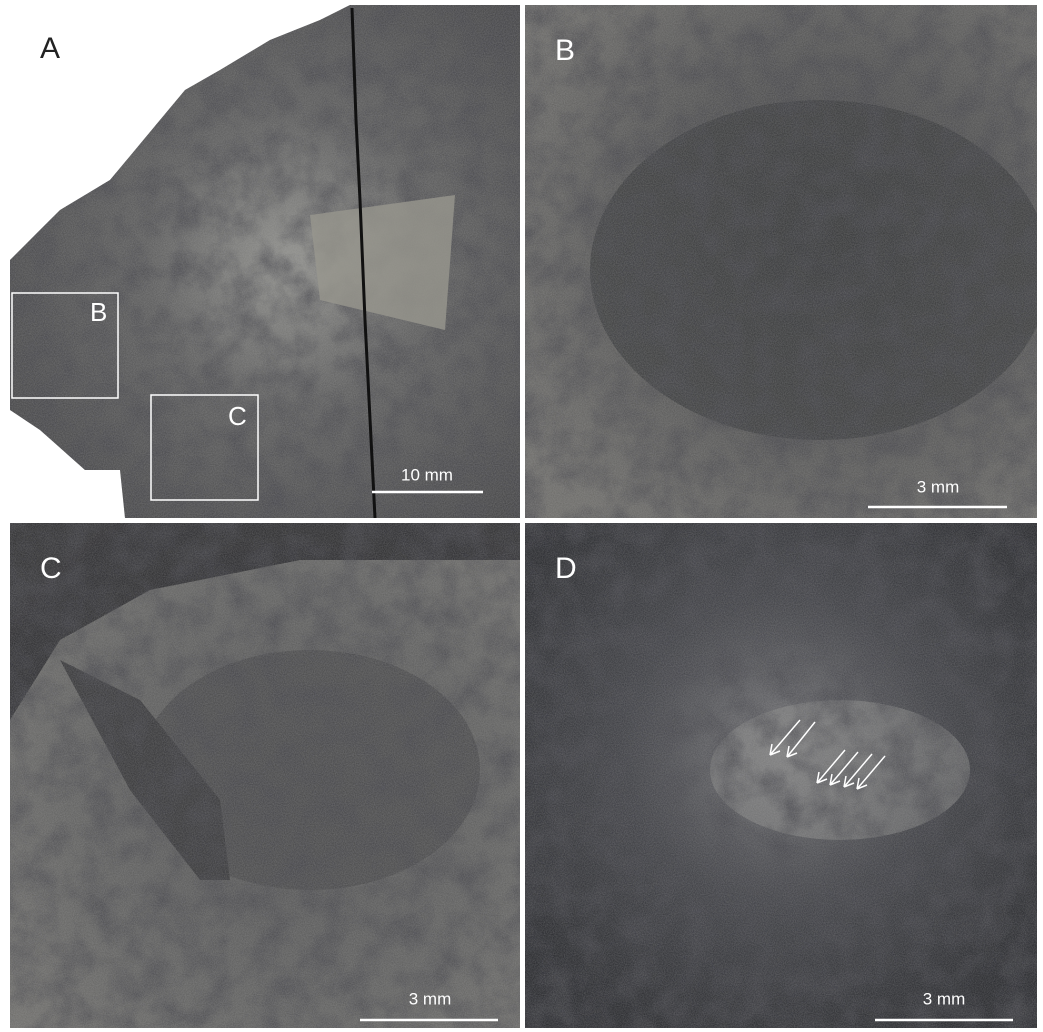 The width and height of the screenshot is (1043, 1032). I want to click on panel-label: A, so click(50, 48).